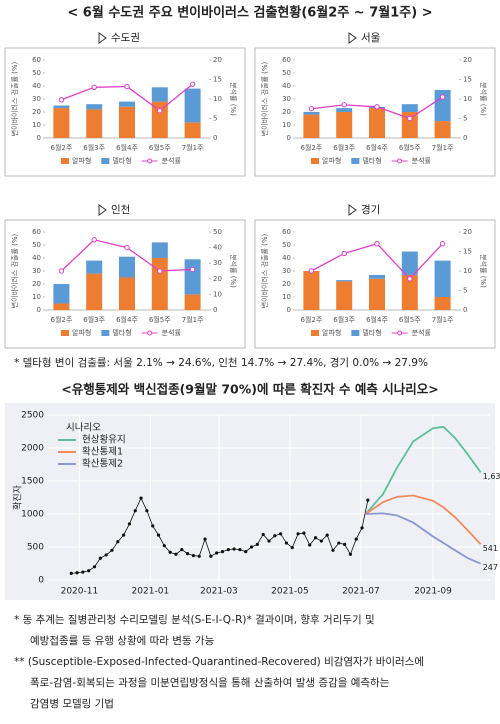  What do you see at coordinates (81, 160) in the screenshot?
I see `legend-label: 알파형` at bounding box center [81, 160].